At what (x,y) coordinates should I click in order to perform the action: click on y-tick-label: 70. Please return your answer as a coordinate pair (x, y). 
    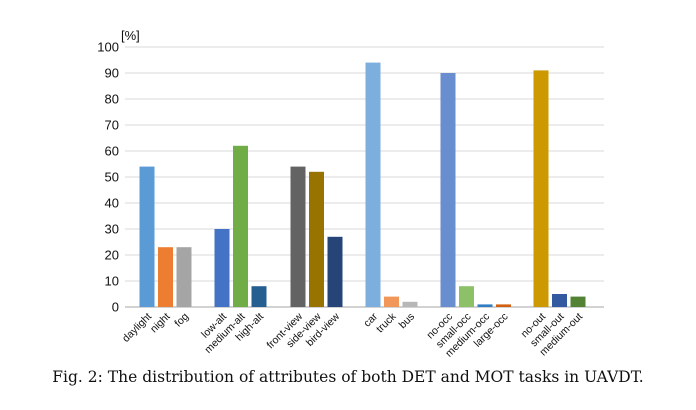
    Looking at the image, I should click on (112, 125).